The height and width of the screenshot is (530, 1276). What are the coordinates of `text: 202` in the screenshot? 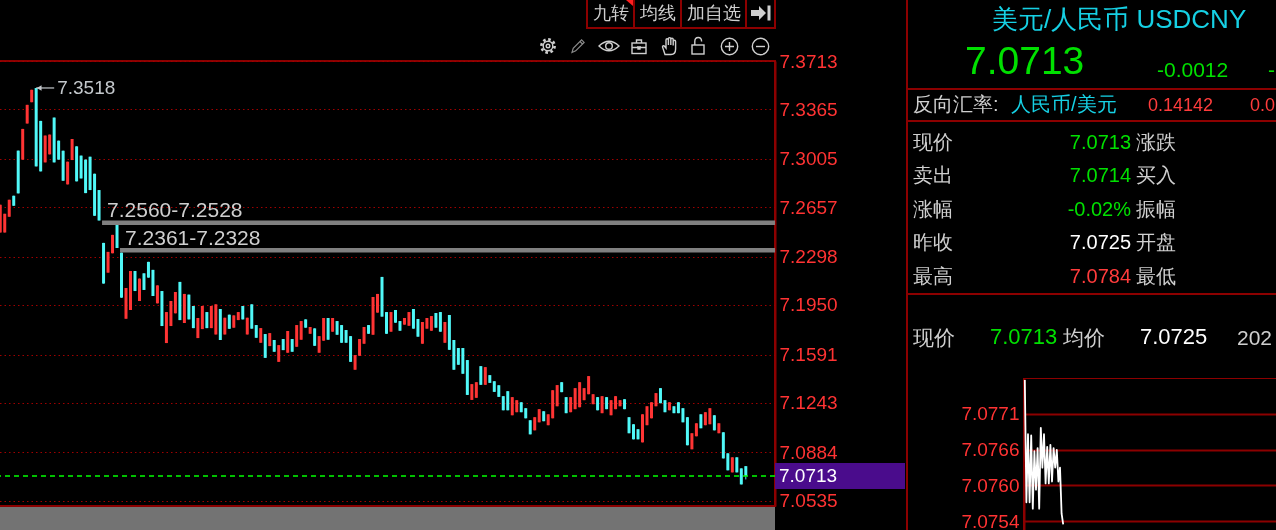 It's located at (1255, 338).